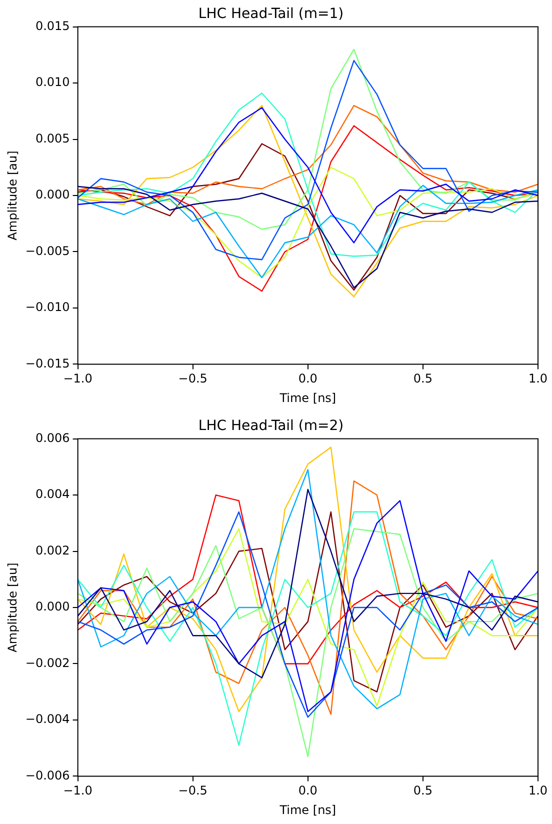  Describe the element at coordinates (47, 363) in the screenshot. I see `y-tick-label: −0.015` at that location.